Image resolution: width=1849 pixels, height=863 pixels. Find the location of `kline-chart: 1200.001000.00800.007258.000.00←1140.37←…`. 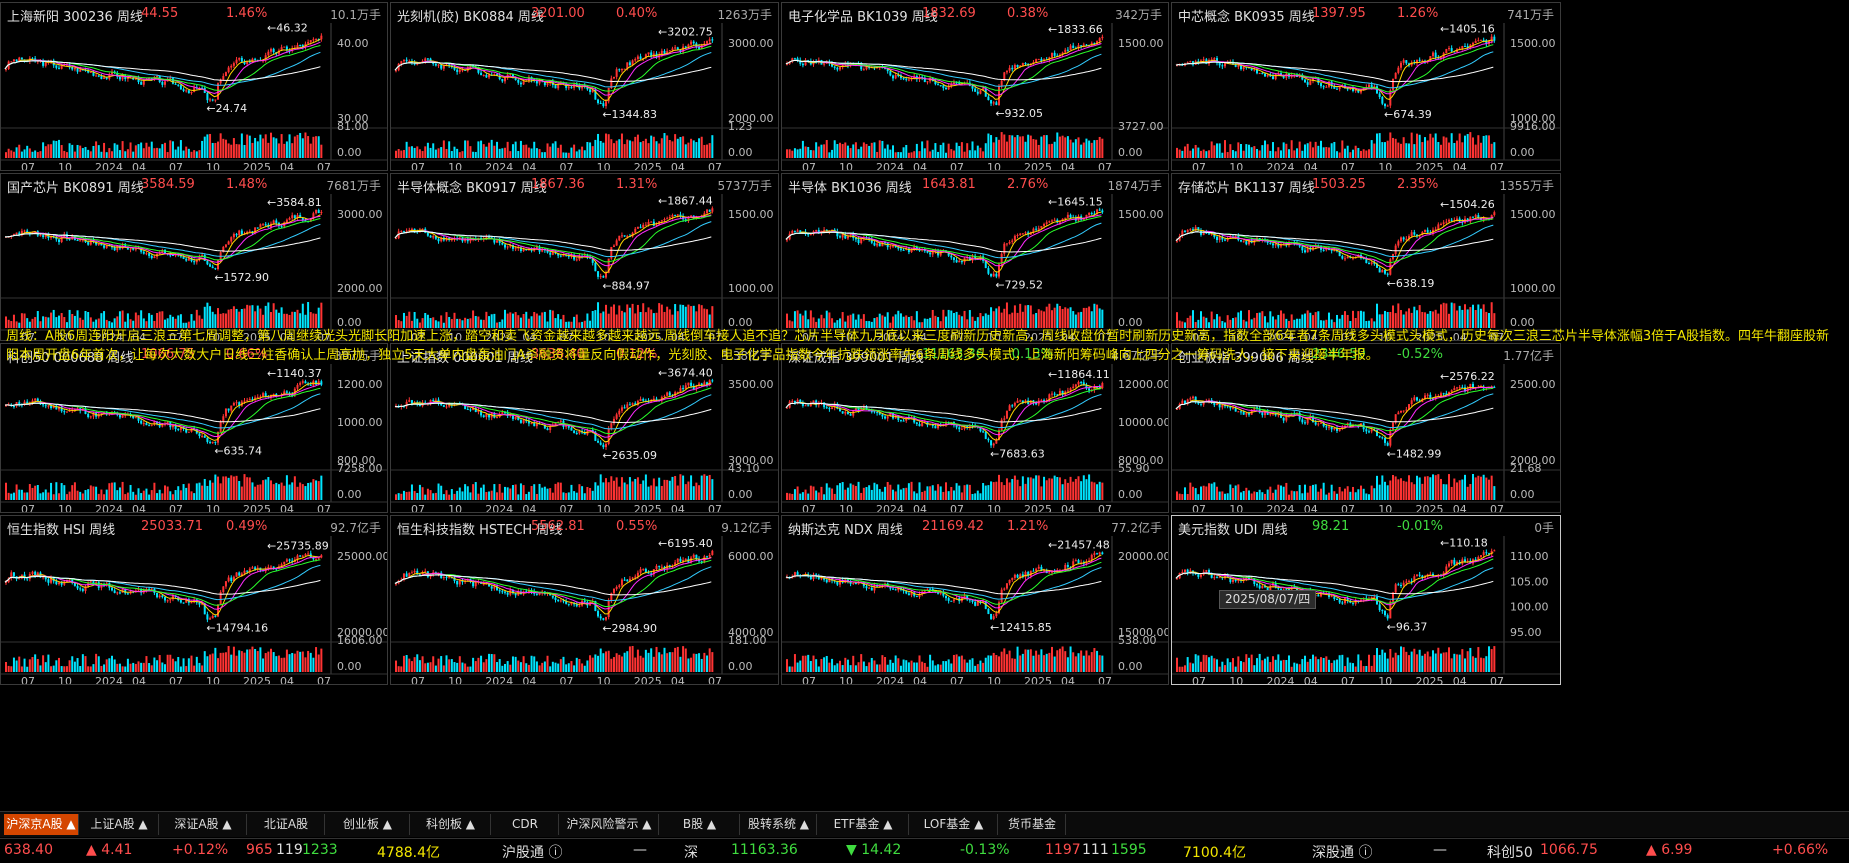

kline-chart: 1200.001000.00800.007258.000.00←1140.37←… is located at coordinates (194, 428).